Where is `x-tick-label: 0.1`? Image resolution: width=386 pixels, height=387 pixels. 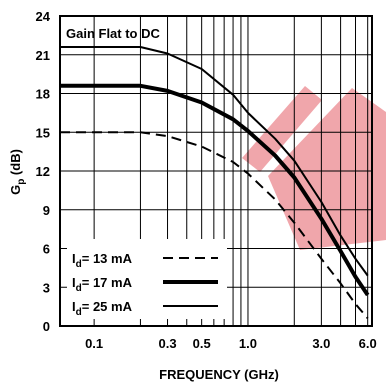 x-tick-label: 0.1 is located at coordinates (94, 343).